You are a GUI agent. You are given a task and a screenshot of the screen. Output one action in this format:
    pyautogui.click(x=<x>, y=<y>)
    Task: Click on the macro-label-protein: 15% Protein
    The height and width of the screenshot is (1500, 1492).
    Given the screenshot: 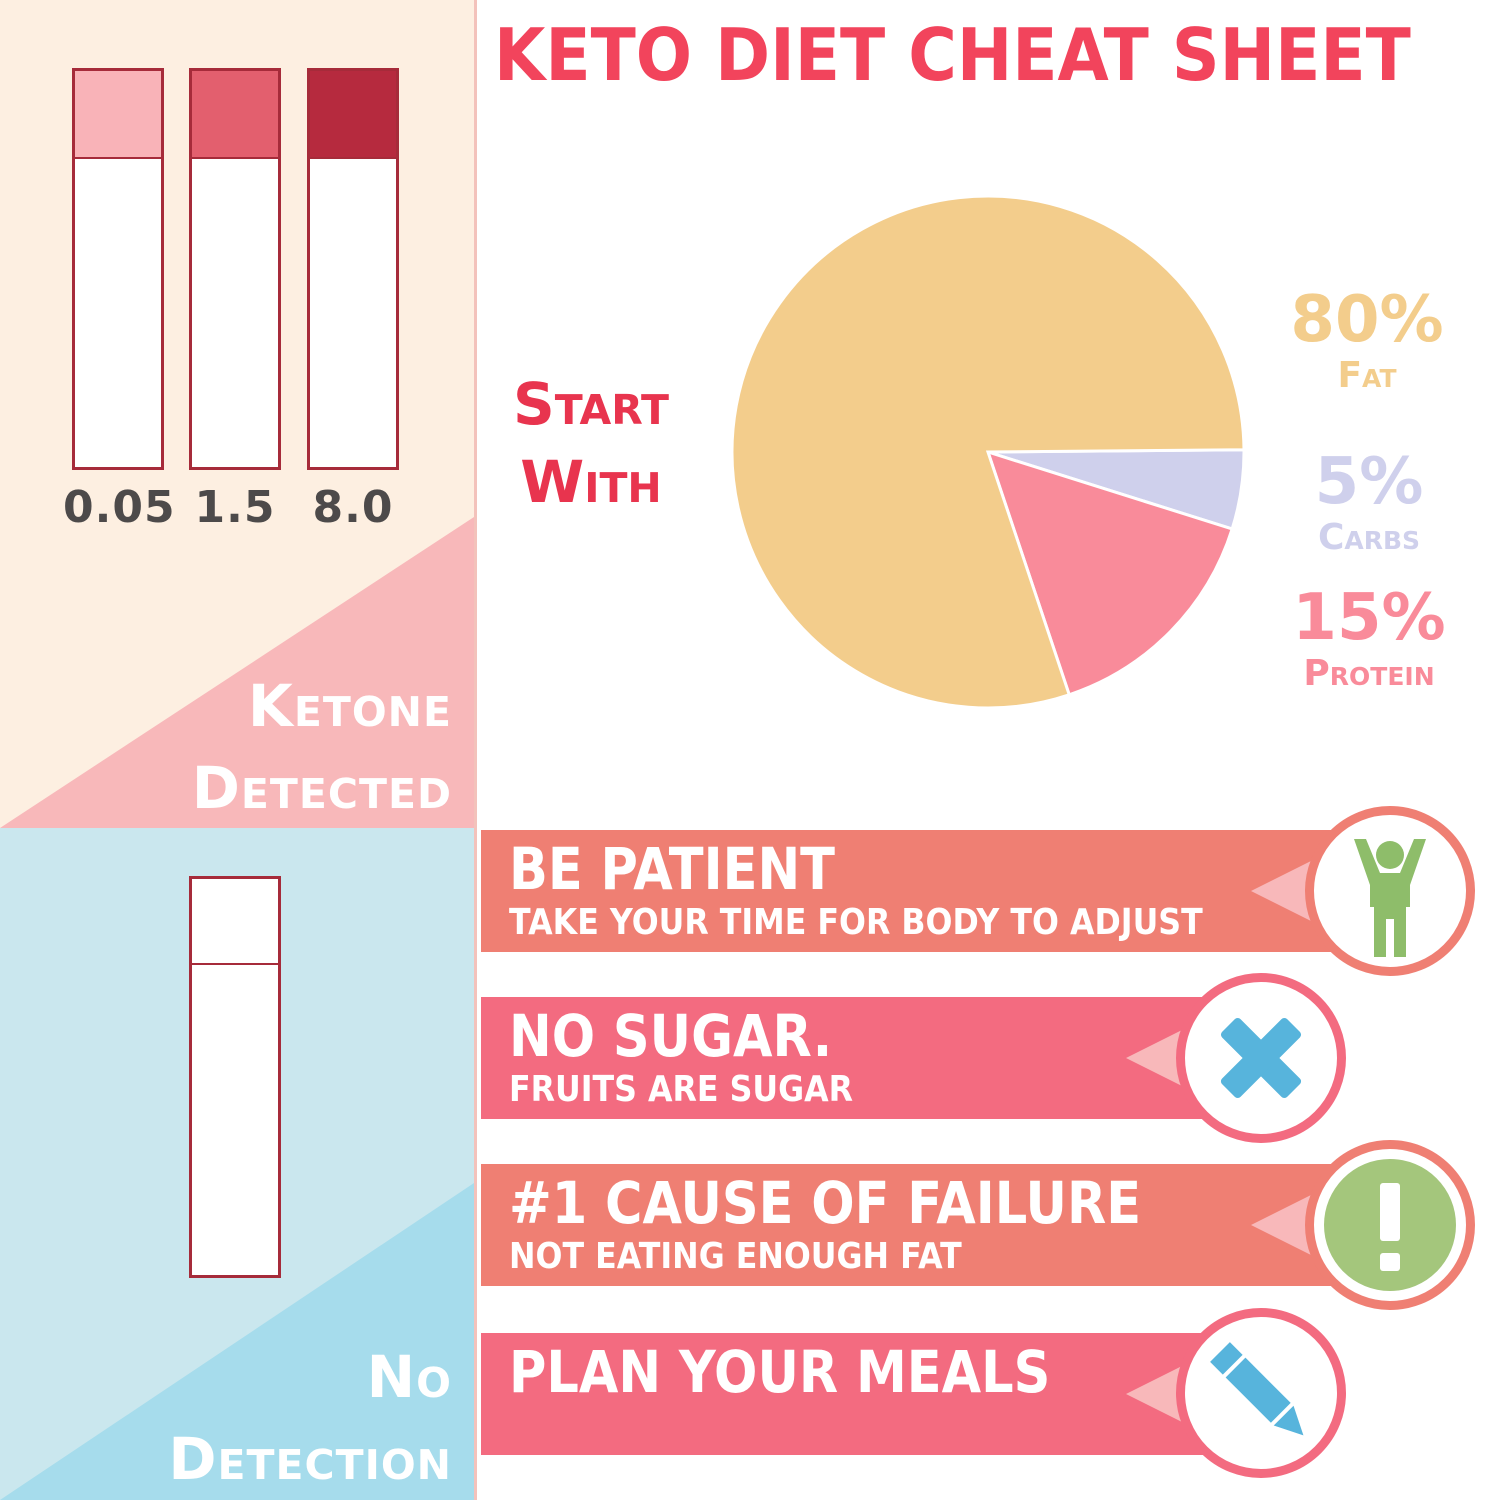 What is the action you would take?
    pyautogui.click(x=1369, y=640)
    